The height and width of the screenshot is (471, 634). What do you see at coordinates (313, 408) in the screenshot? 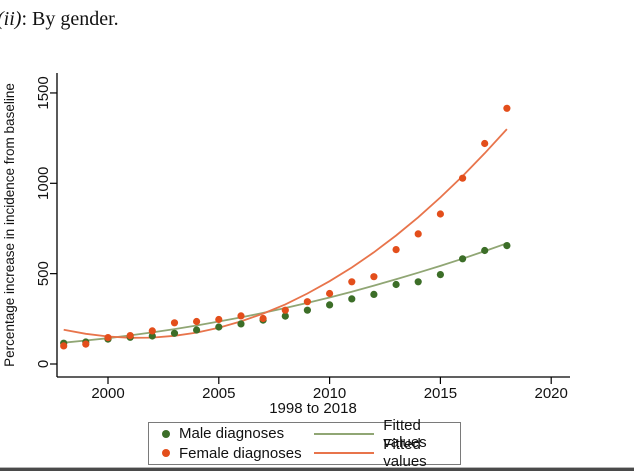
I see `x-axis-title: 1998 to 2018` at bounding box center [313, 408].